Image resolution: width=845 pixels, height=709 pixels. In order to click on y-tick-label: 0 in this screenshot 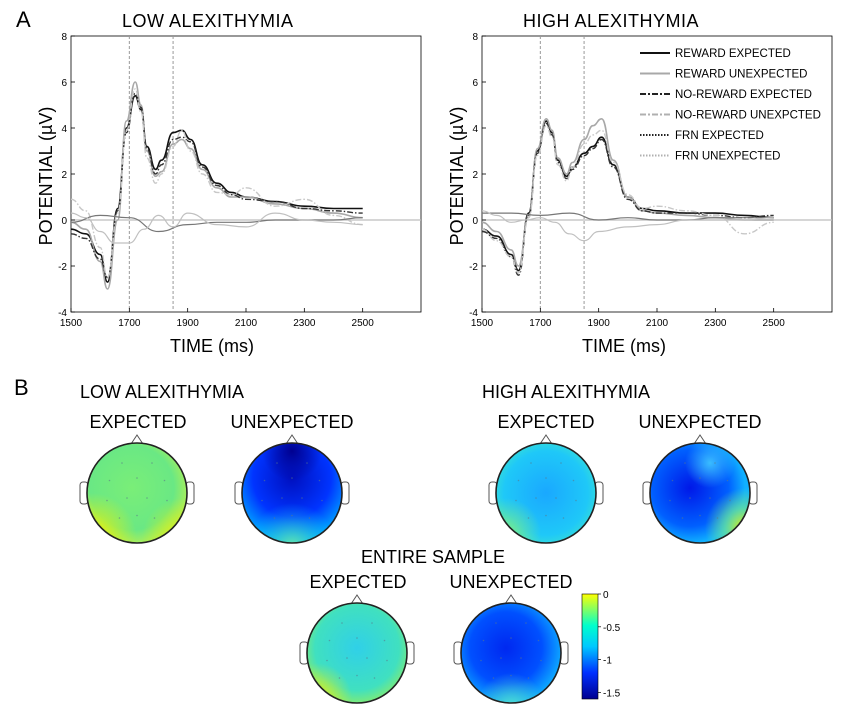, I will do `click(475, 221)`.